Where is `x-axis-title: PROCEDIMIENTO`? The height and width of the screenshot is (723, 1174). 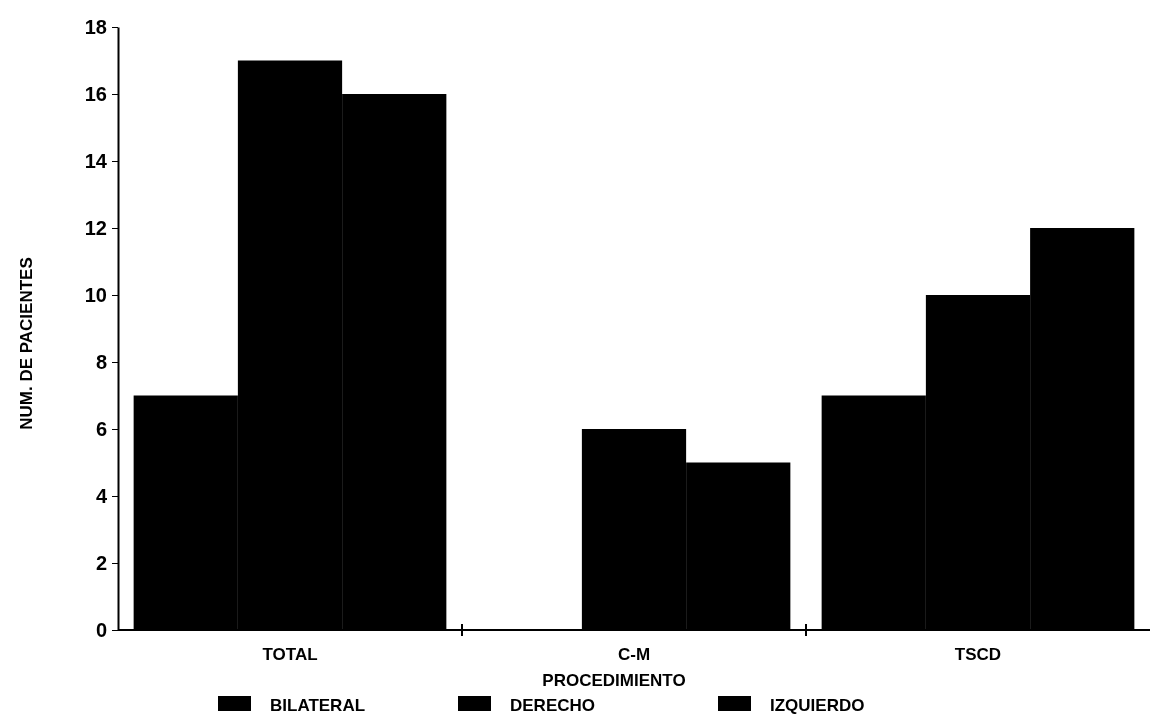
x-axis-title: PROCEDIMIENTO is located at coordinates (614, 680).